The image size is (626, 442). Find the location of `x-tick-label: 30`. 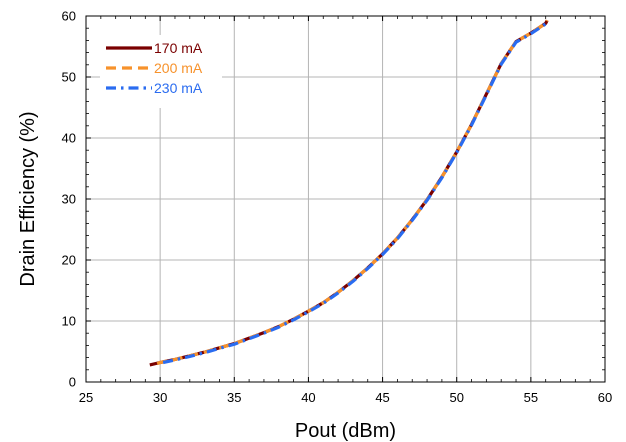

x-tick-label: 30 is located at coordinates (160, 397).